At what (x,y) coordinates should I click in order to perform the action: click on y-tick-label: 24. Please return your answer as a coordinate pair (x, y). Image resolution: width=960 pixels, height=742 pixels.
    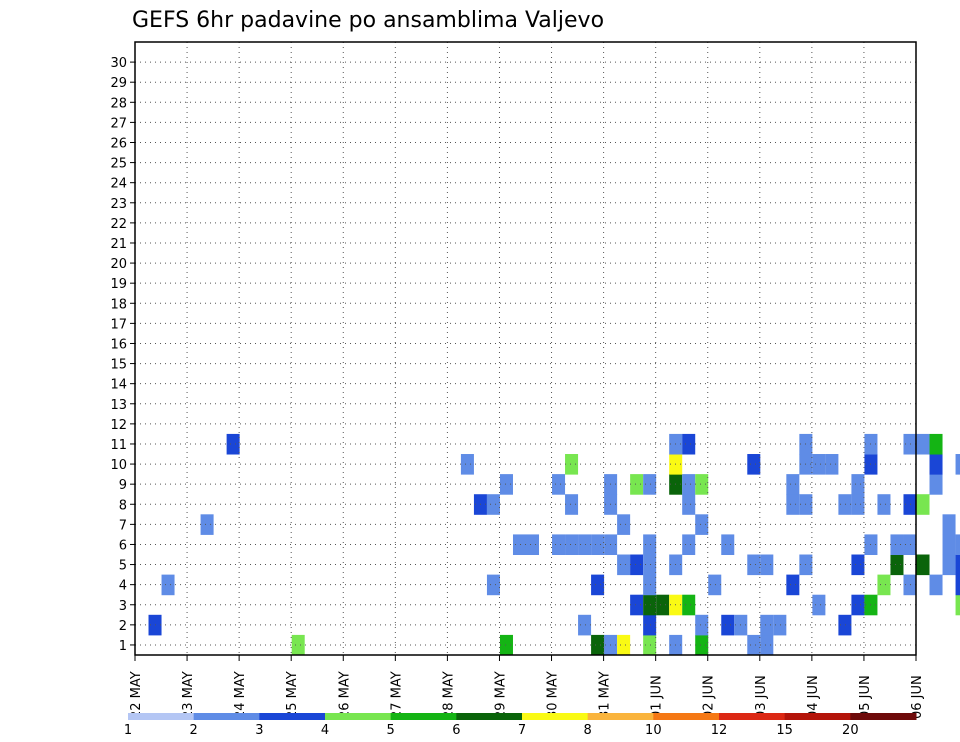
    Looking at the image, I should click on (118, 184).